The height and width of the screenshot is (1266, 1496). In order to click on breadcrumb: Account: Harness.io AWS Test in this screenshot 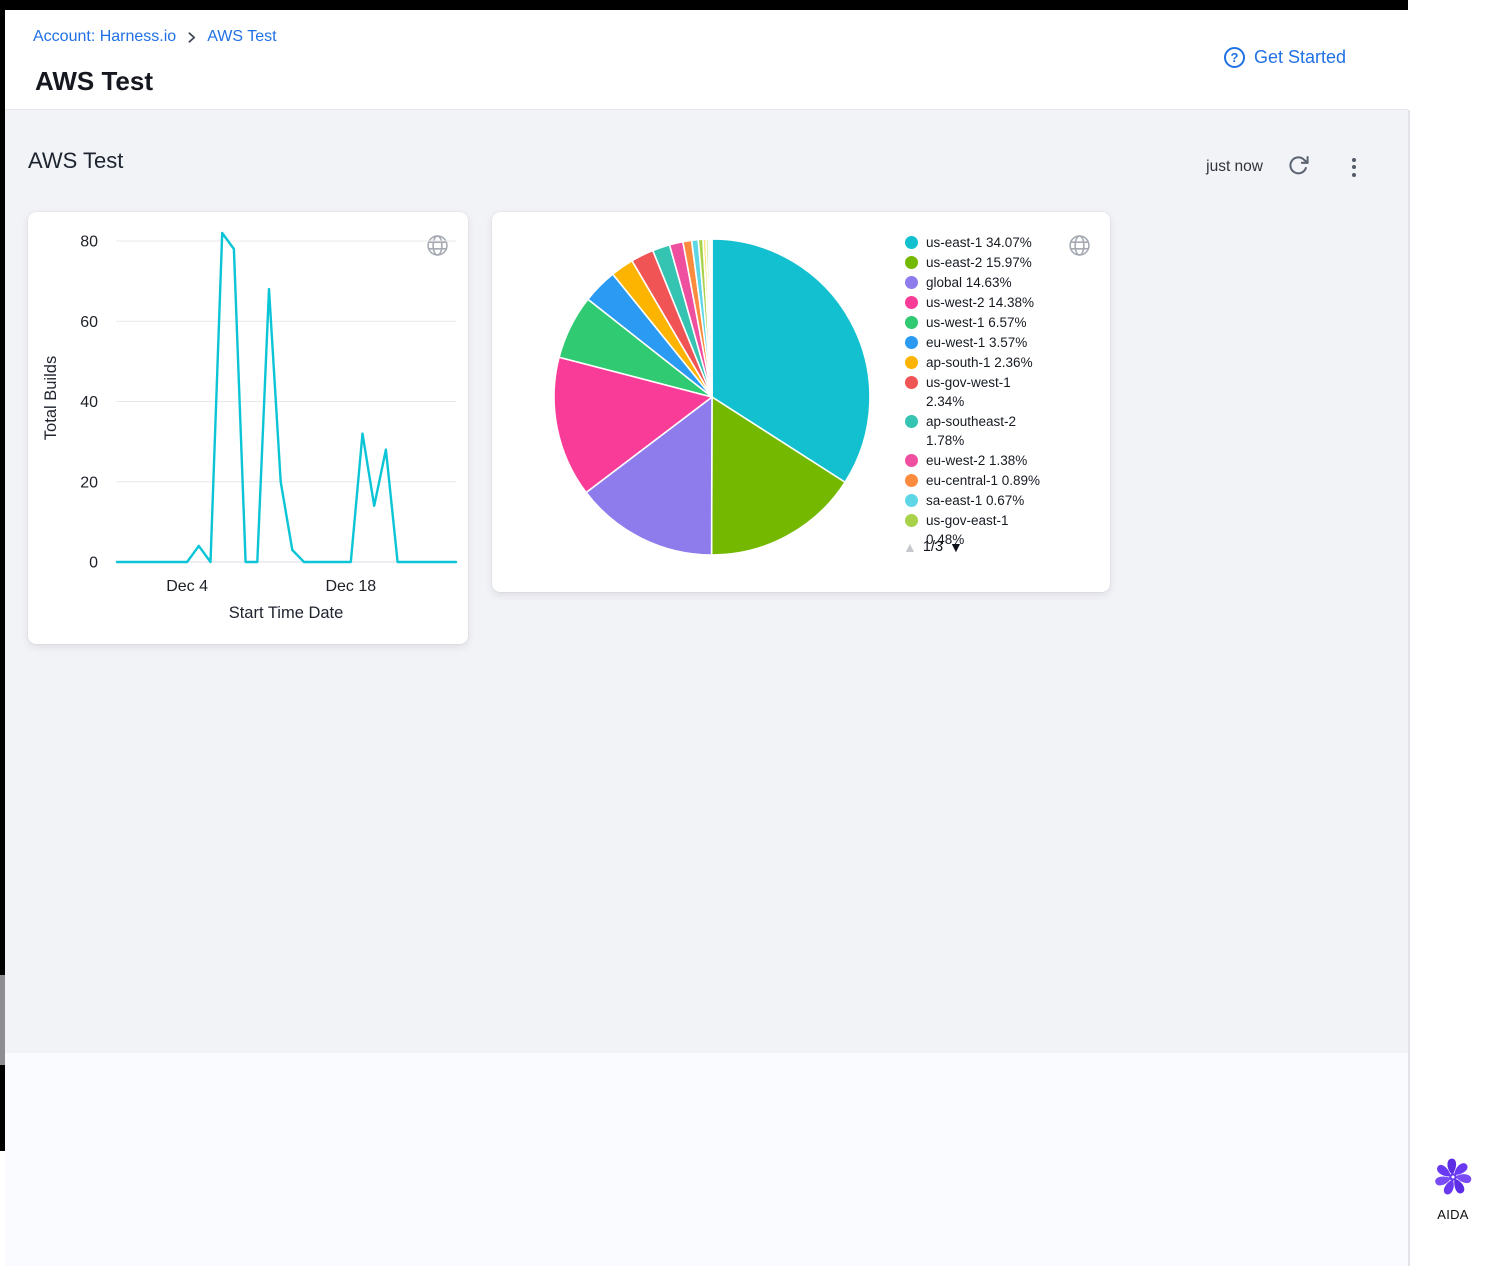, I will do `click(155, 37)`.